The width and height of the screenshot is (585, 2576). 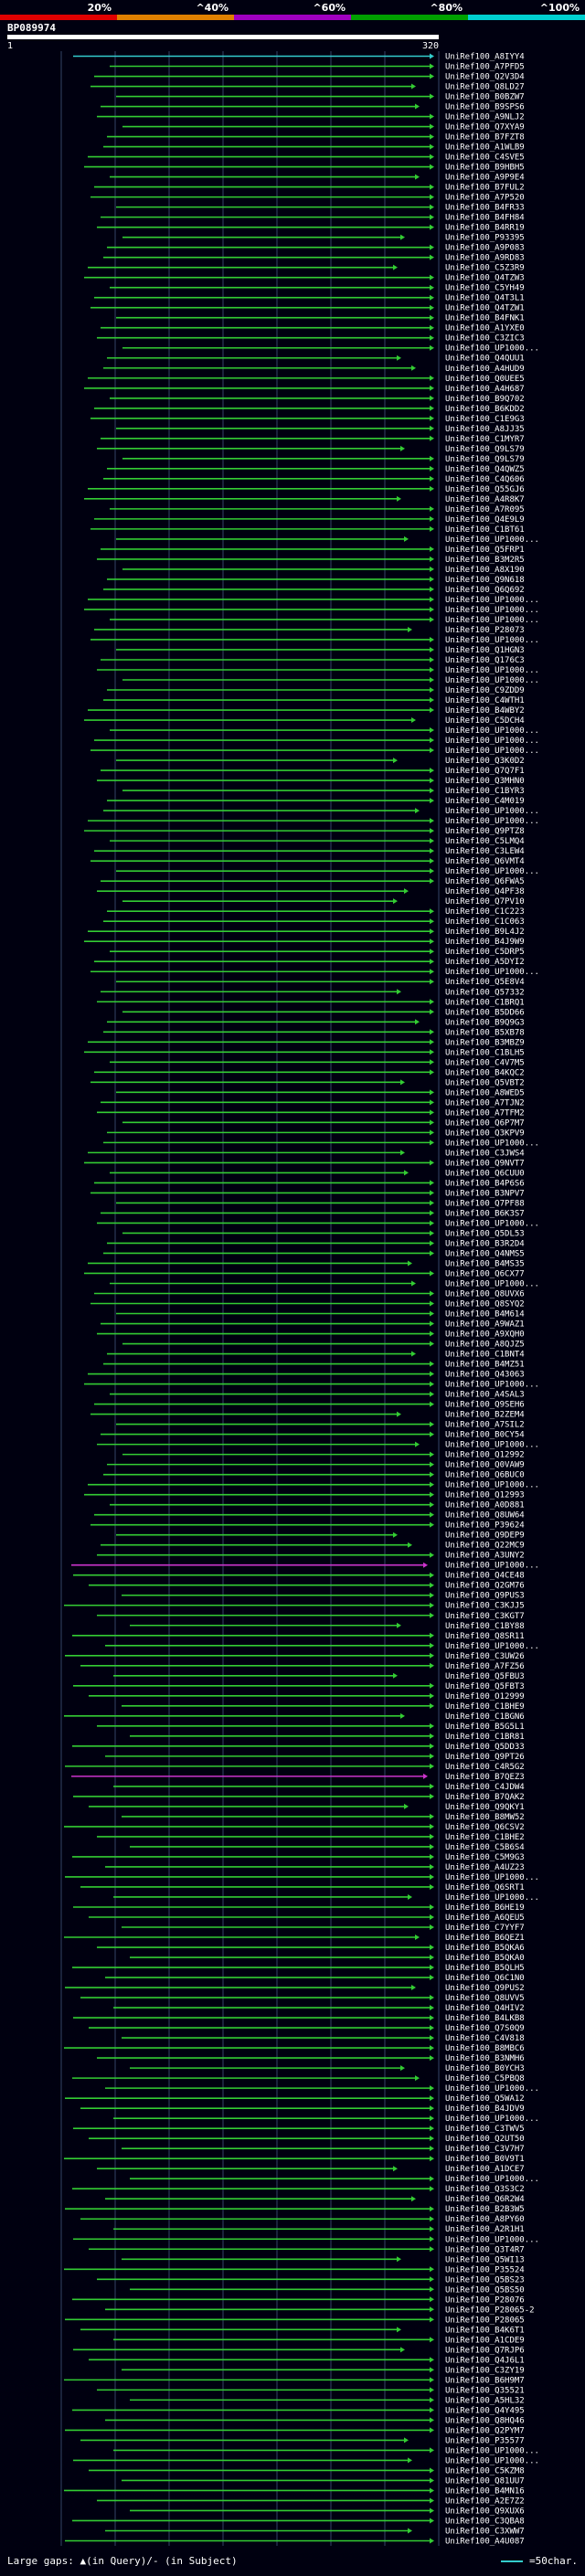 I want to click on hit-label: UniRef100_Q9SEH6, so click(x=485, y=1405).